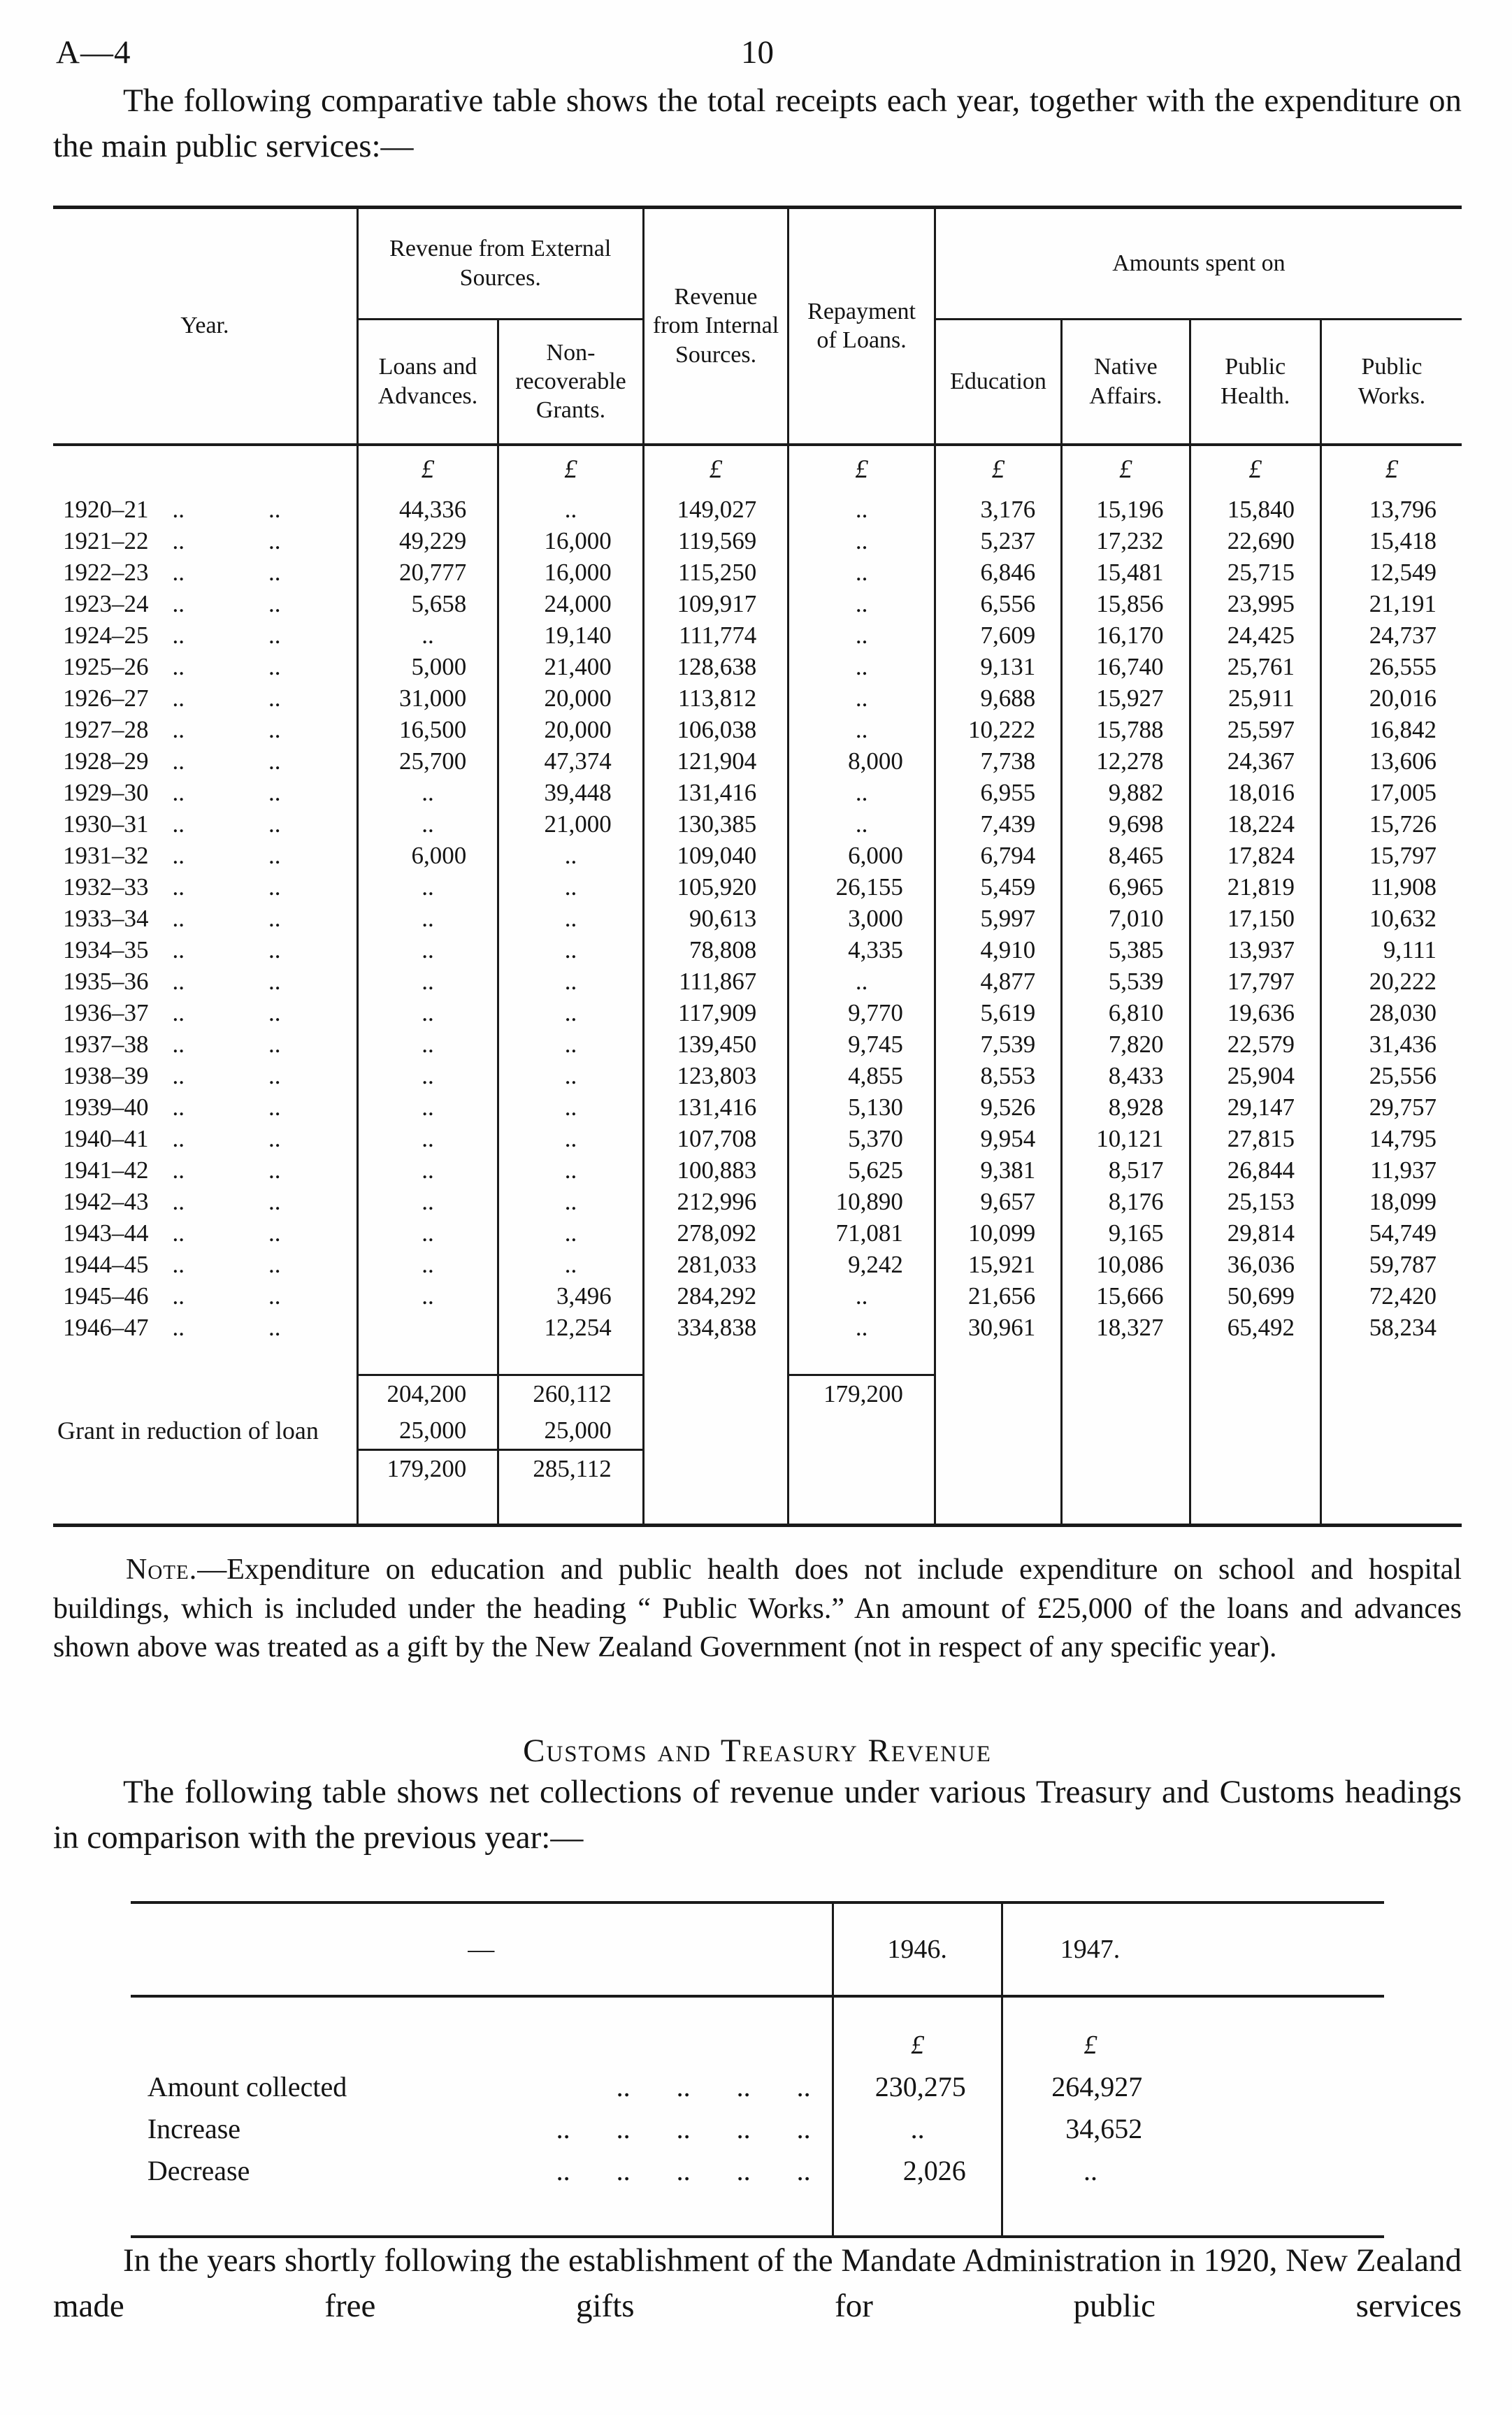 The image size is (1512, 2415). Describe the element at coordinates (1256, 603) in the screenshot. I see `cell-public-health: 23,995` at that location.